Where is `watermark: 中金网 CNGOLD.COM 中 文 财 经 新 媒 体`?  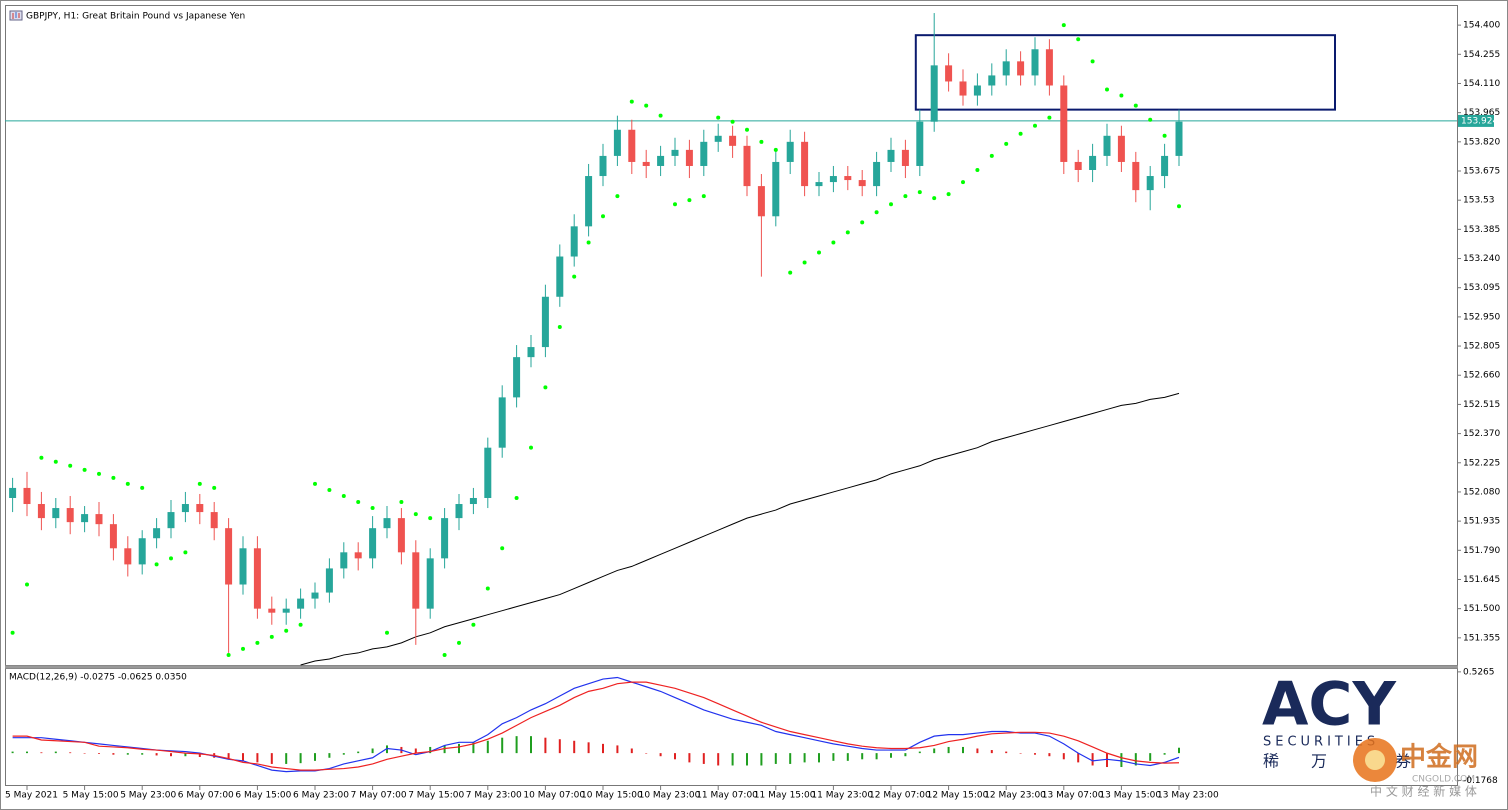 watermark: 中金网 CNGOLD.COM 中 文 财 经 新 媒 体 is located at coordinates (1415, 768).